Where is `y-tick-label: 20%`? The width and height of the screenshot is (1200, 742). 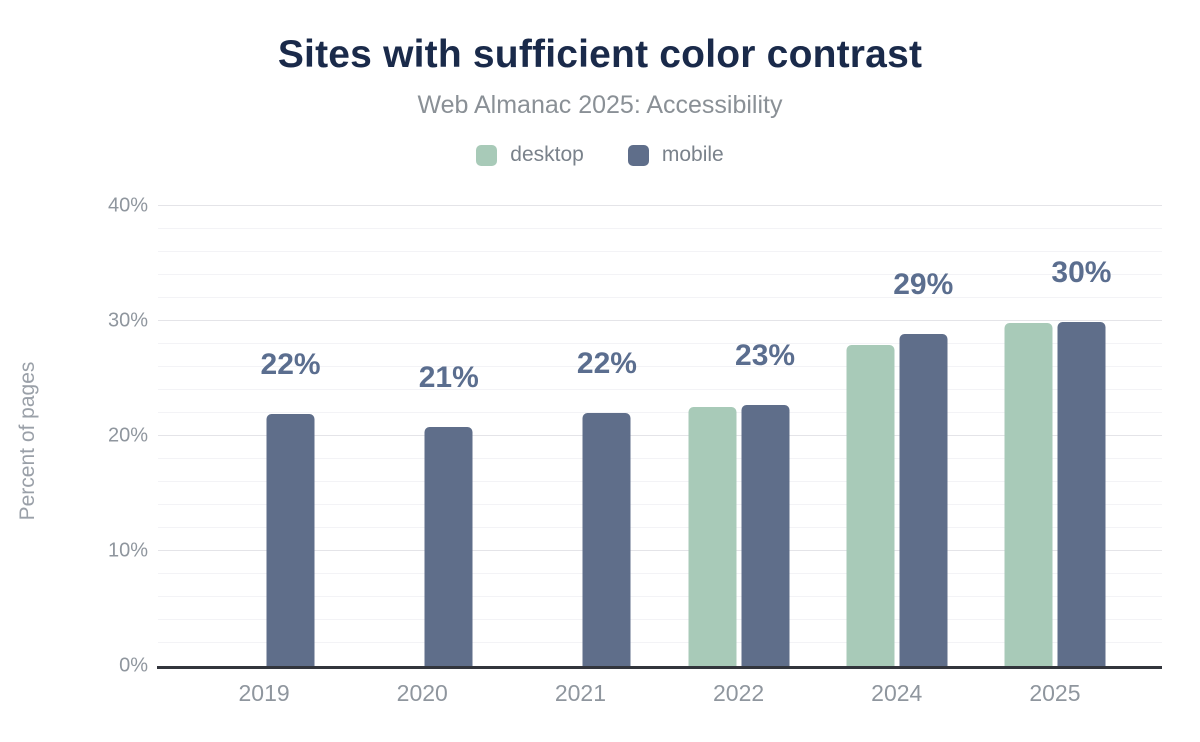 y-tick-label: 20% is located at coordinates (127, 435).